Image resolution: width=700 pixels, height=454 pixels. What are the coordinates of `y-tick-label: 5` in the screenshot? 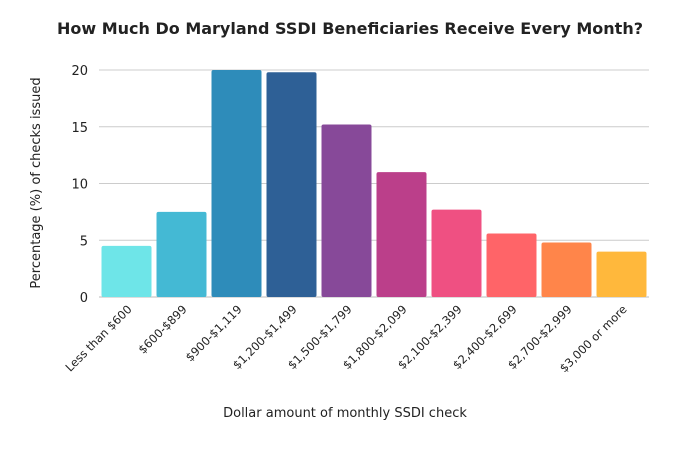 It's located at (84, 241).